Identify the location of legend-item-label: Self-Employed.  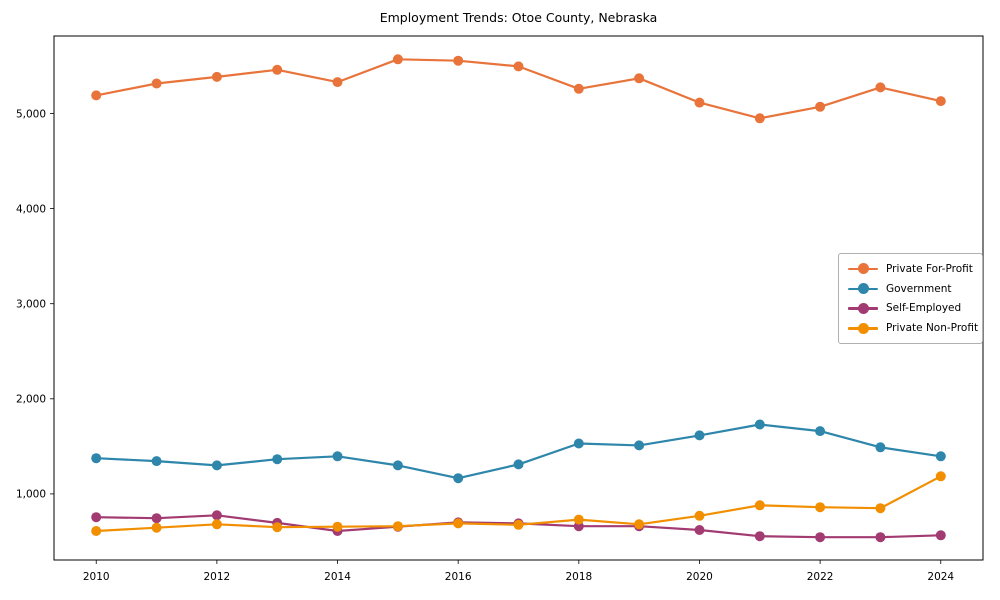
(924, 308).